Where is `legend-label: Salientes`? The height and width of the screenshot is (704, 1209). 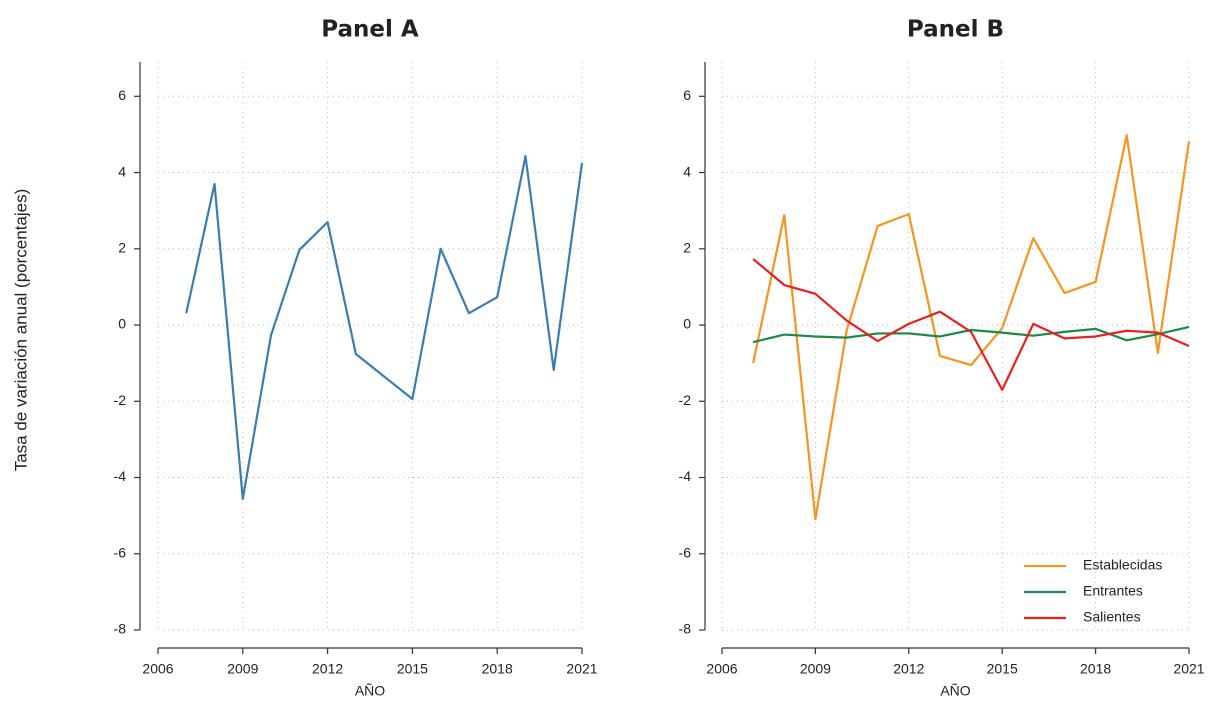 legend-label: Salientes is located at coordinates (1112, 617).